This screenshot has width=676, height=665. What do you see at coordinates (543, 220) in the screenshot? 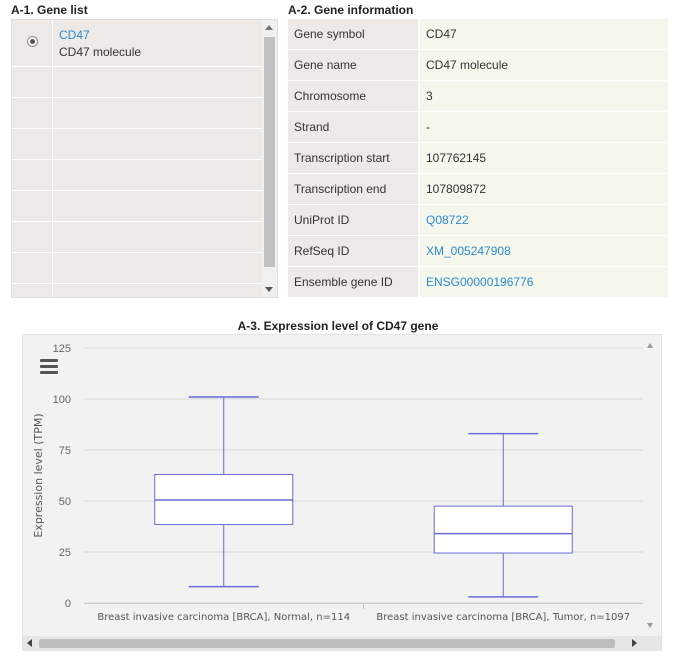
I see `info-value-cell: Q08722` at bounding box center [543, 220].